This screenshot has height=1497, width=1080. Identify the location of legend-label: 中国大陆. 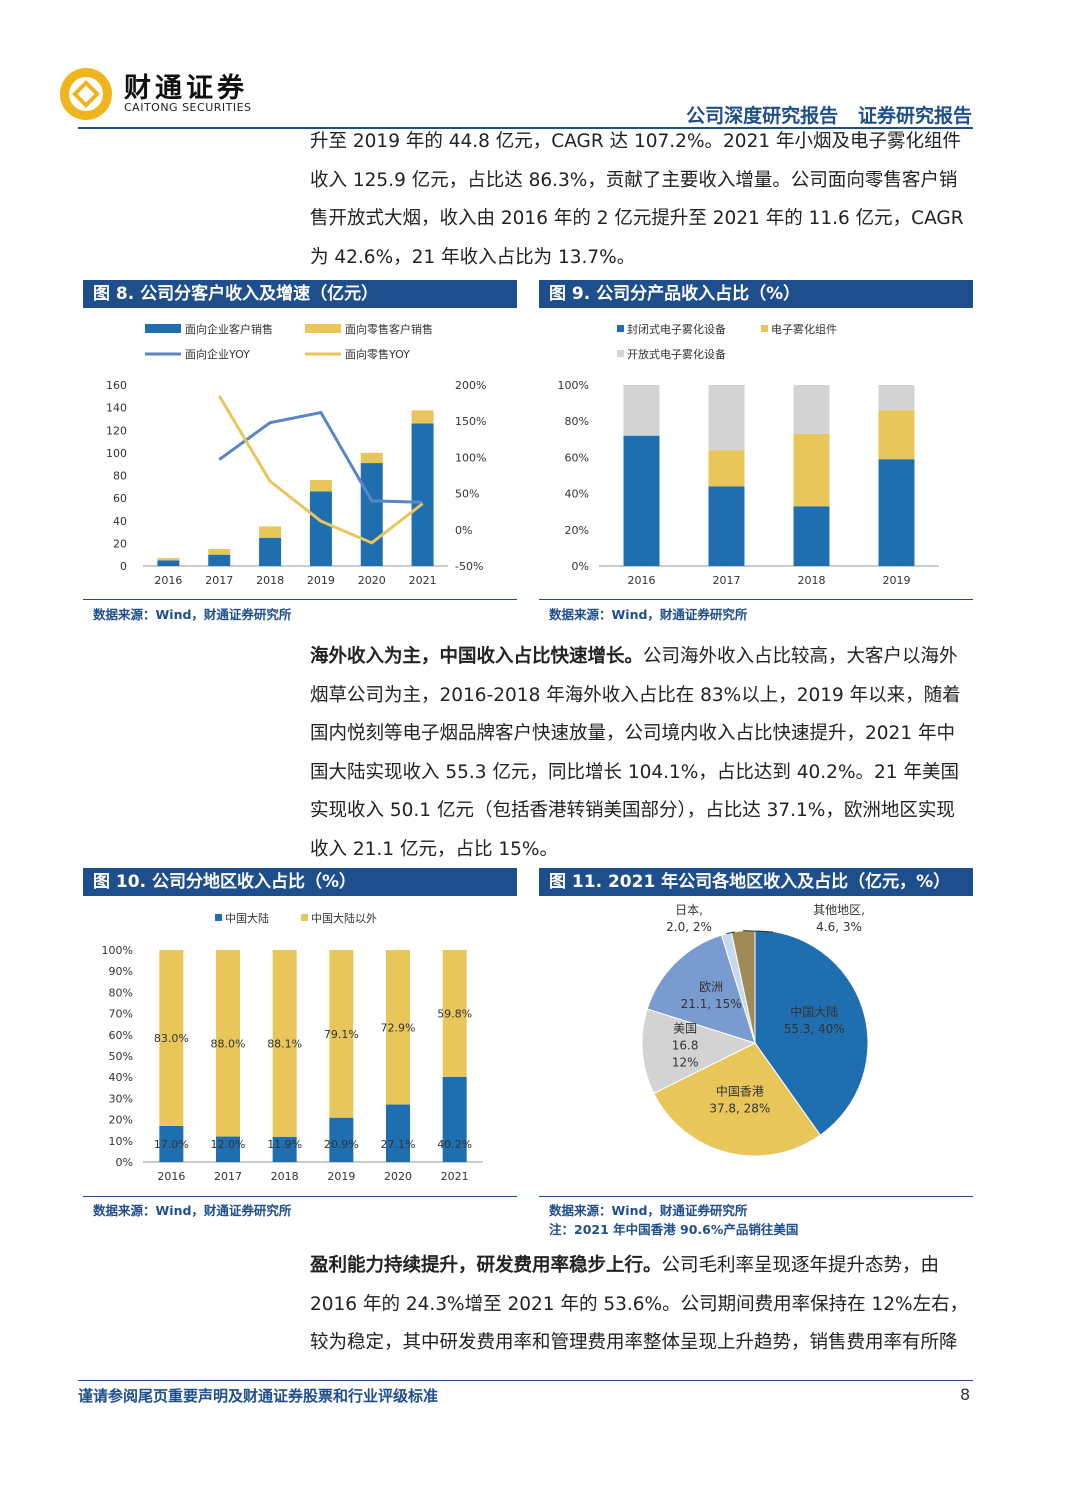
(247, 918).